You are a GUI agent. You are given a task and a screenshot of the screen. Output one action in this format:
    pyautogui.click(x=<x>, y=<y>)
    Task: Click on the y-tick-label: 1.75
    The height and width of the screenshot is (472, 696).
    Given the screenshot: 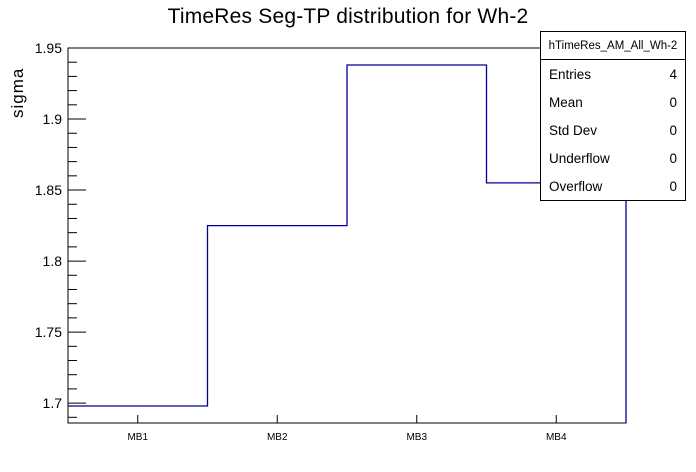 What is the action you would take?
    pyautogui.click(x=48, y=332)
    